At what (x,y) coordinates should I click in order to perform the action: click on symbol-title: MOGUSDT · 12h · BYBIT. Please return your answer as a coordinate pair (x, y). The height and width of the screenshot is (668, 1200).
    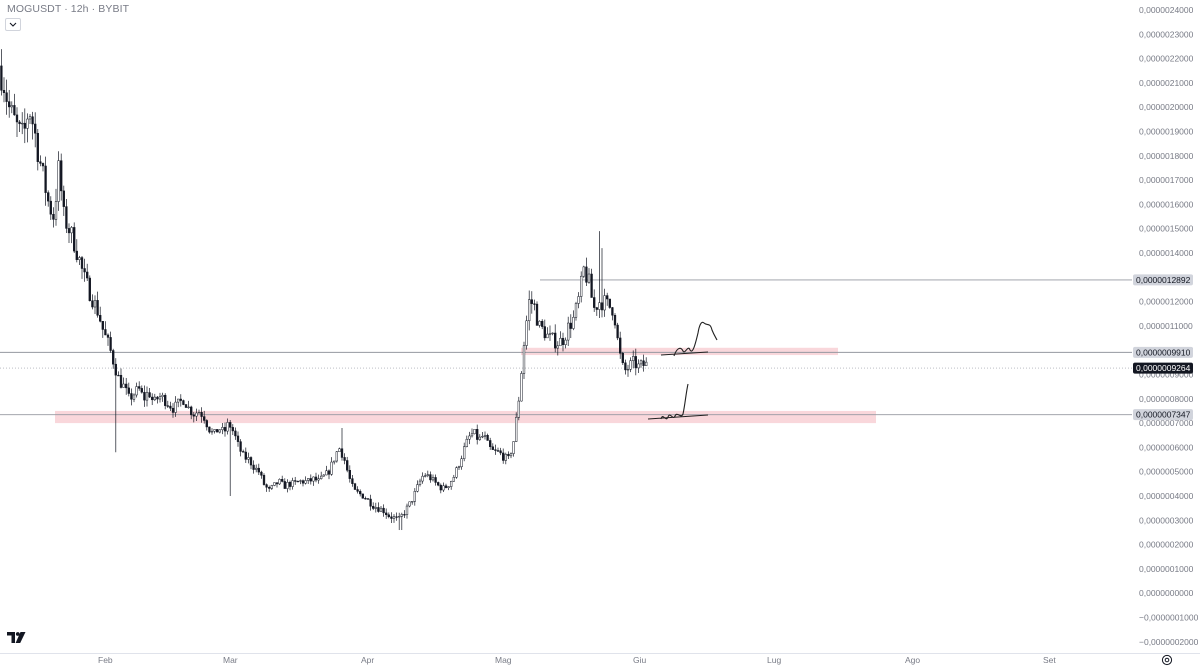
    Looking at the image, I should click on (68, 9).